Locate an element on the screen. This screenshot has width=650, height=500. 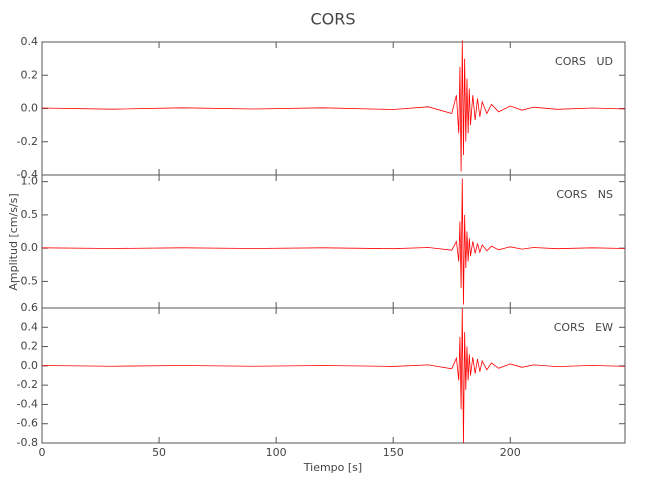
x-axis-label: Tiempo [s] is located at coordinates (332, 467).